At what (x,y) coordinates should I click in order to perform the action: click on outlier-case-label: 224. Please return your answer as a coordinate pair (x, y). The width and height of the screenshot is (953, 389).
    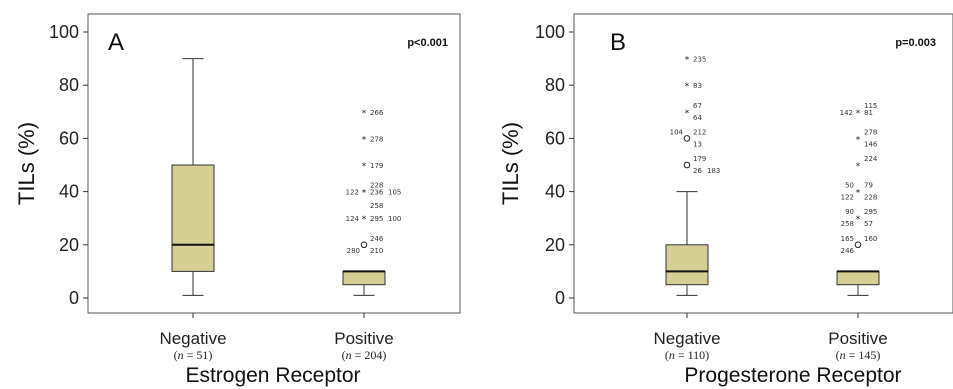
    Looking at the image, I should click on (871, 159).